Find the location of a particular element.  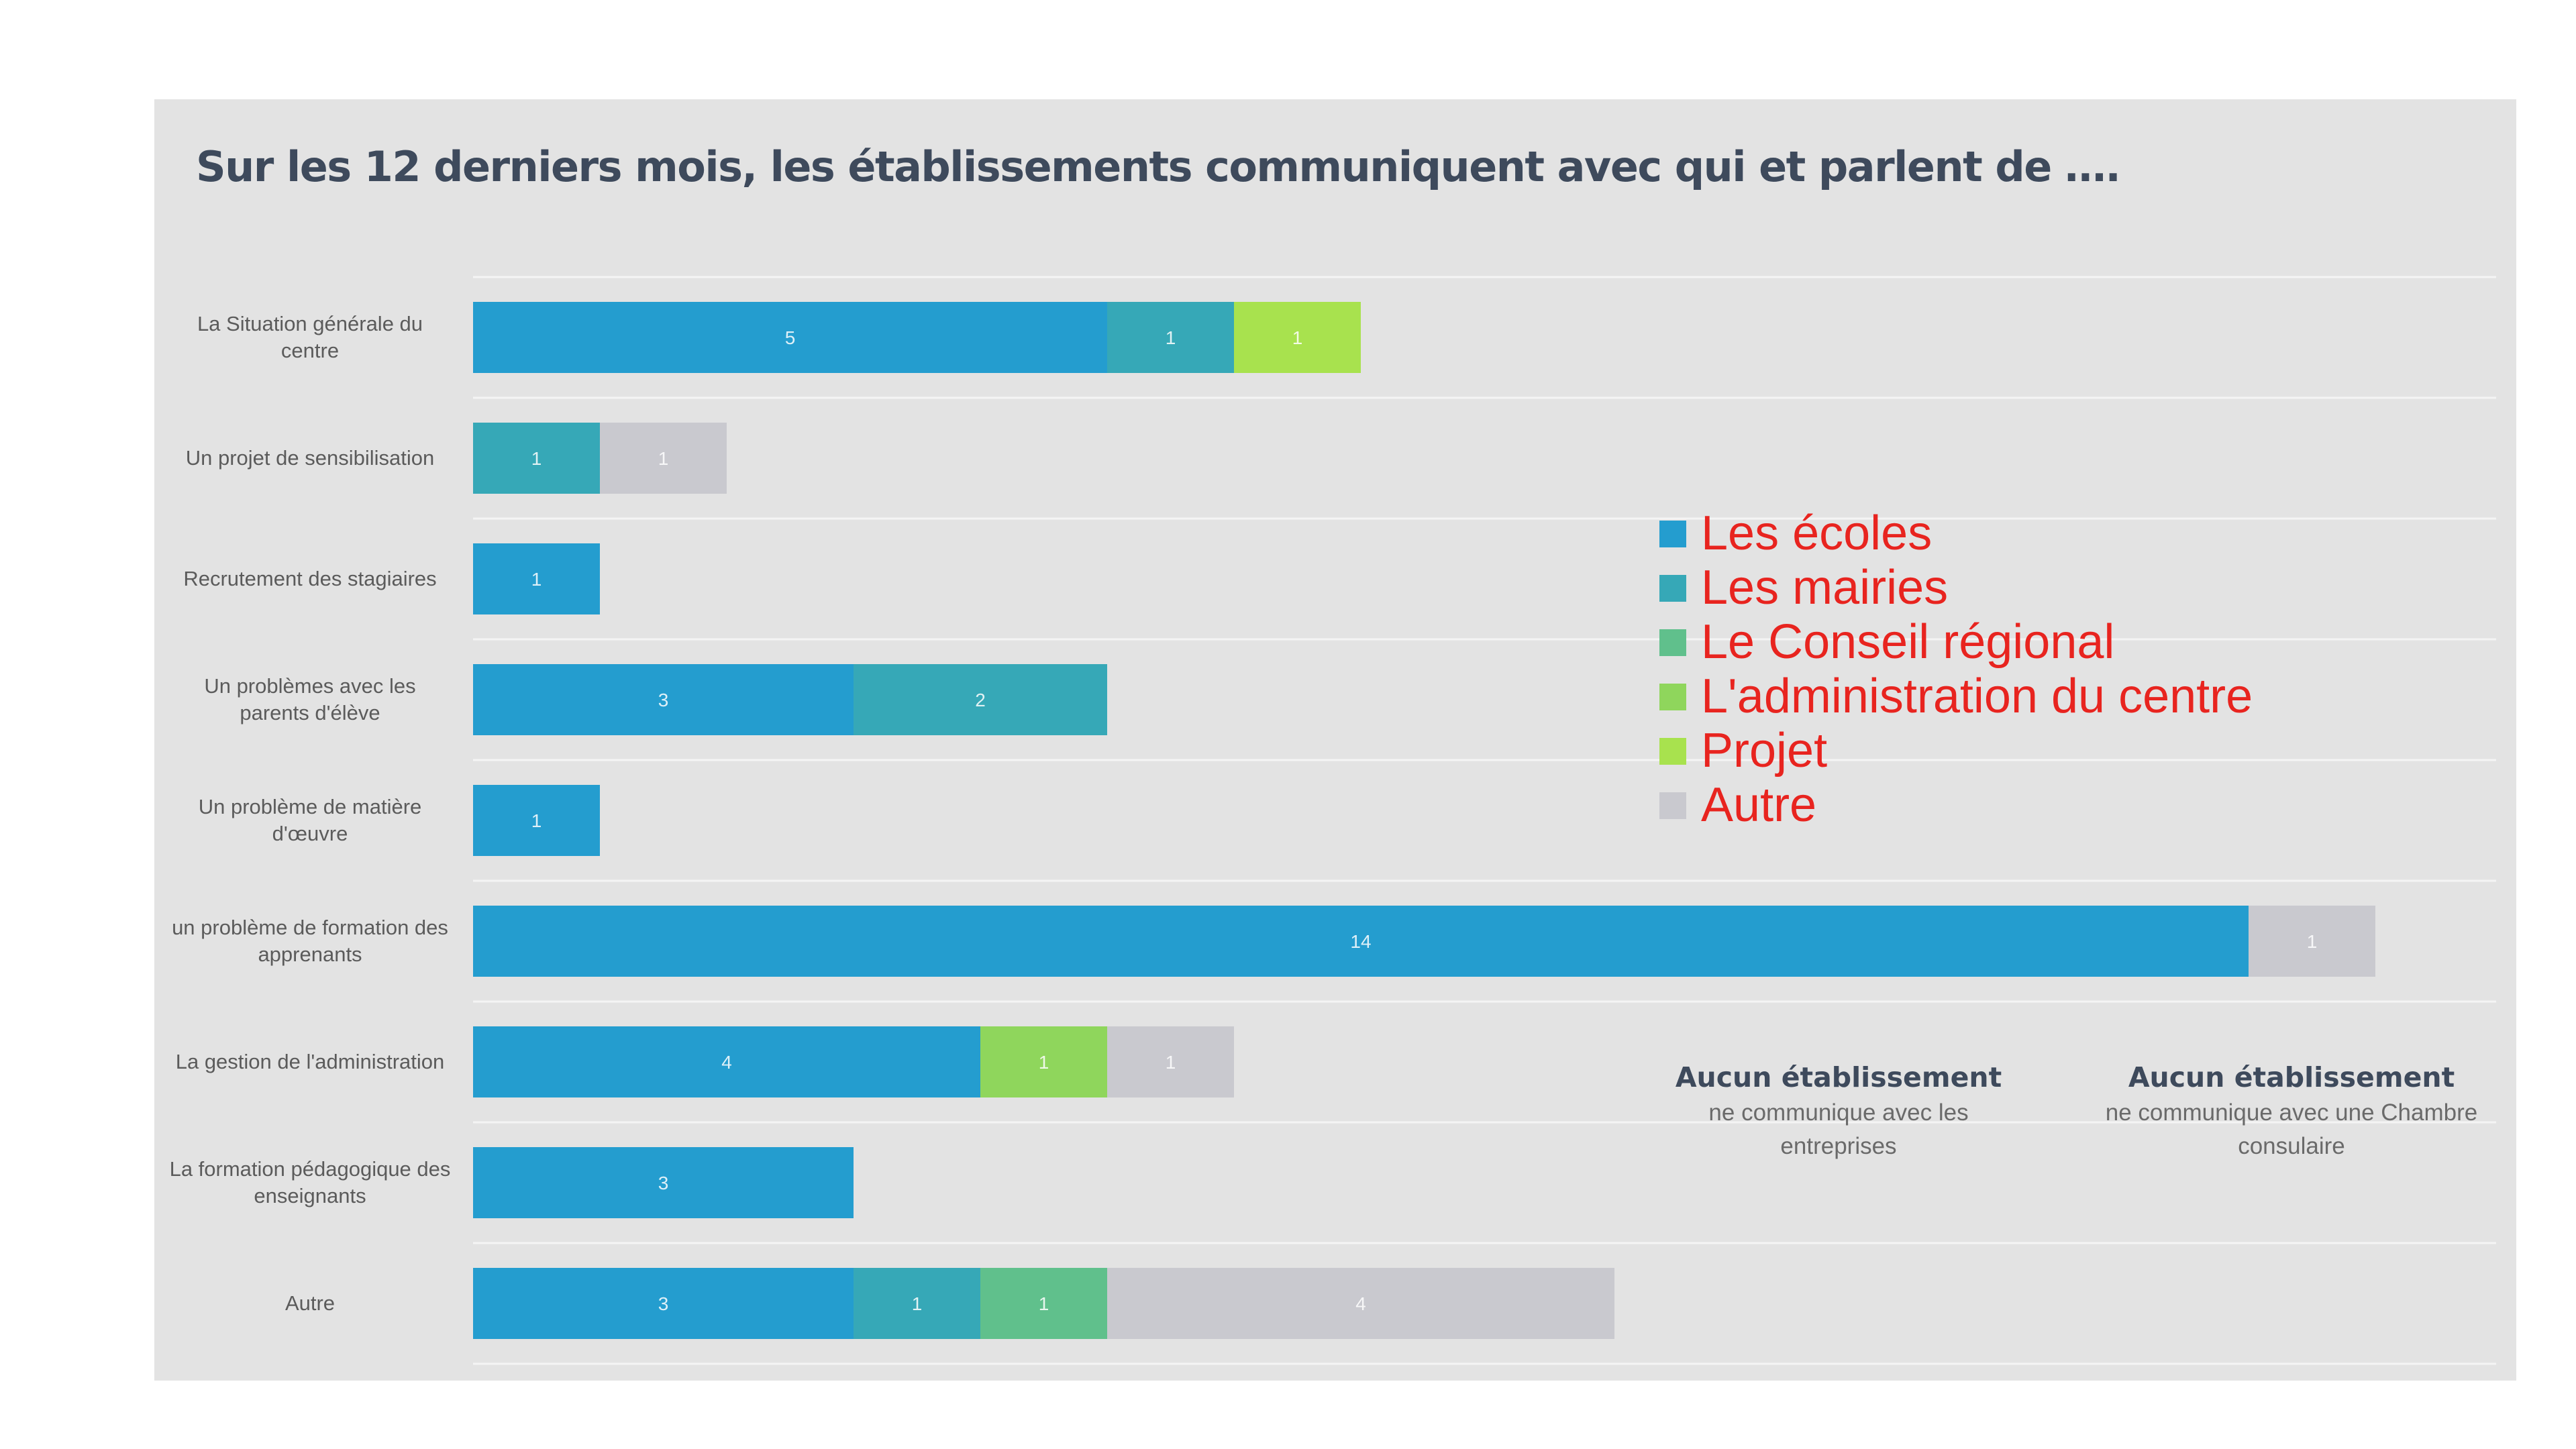

data-label: 2 is located at coordinates (980, 700).